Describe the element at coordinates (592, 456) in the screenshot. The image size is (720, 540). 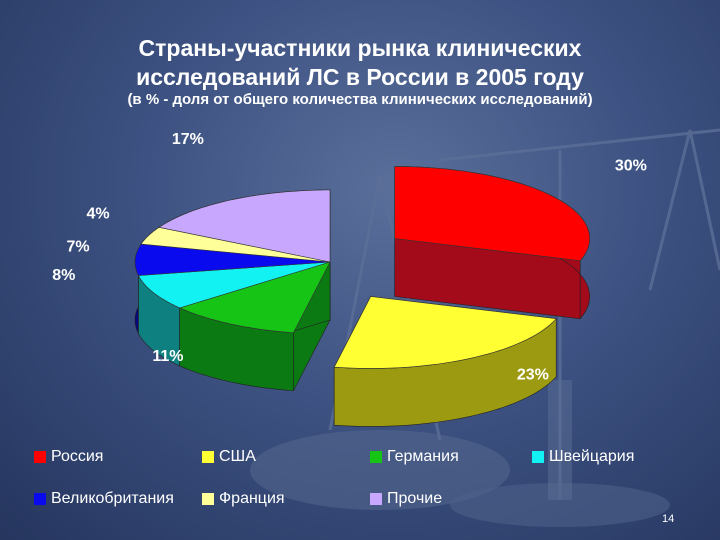
I see `legend-label: Швейцария` at that location.